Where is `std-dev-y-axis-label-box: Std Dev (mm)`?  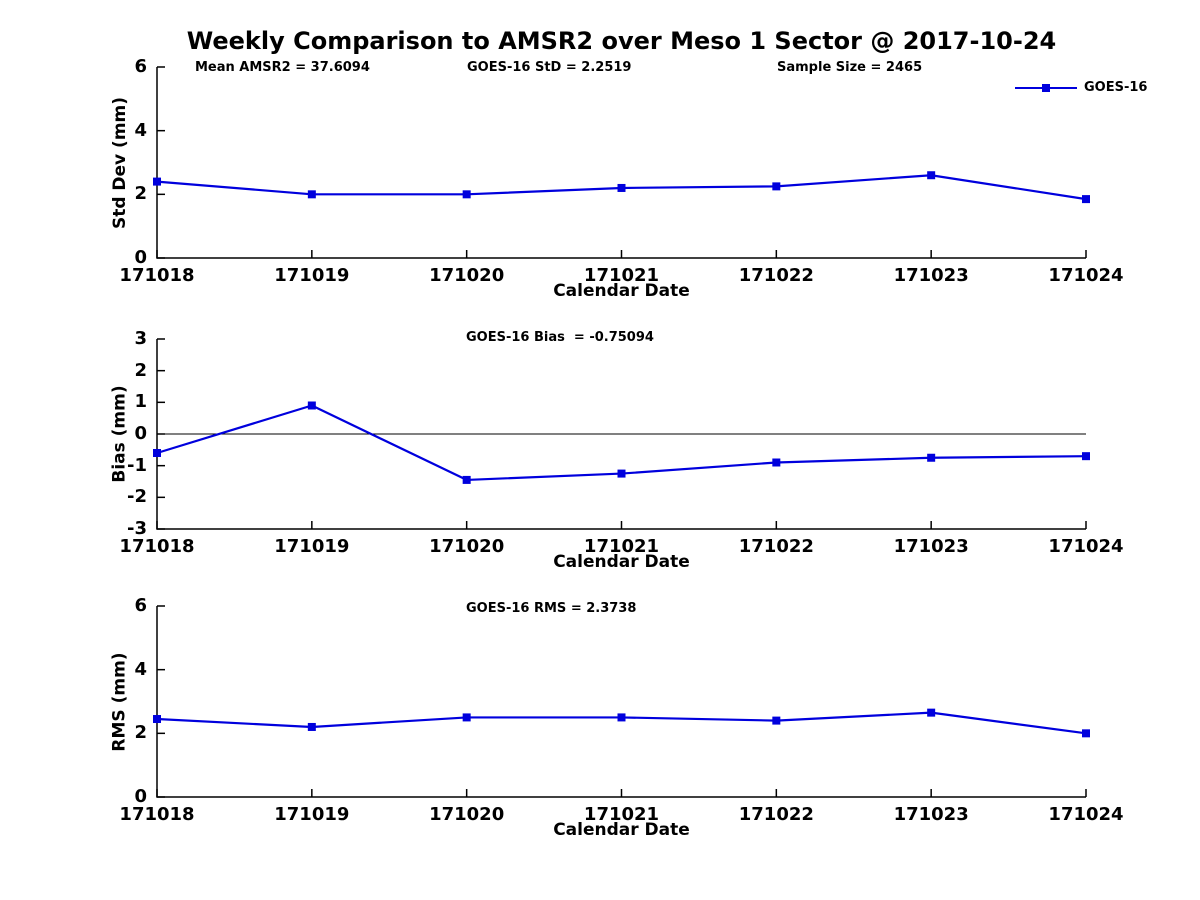
std-dev-y-axis-label-box: Std Dev (mm) is located at coordinates (120, 162).